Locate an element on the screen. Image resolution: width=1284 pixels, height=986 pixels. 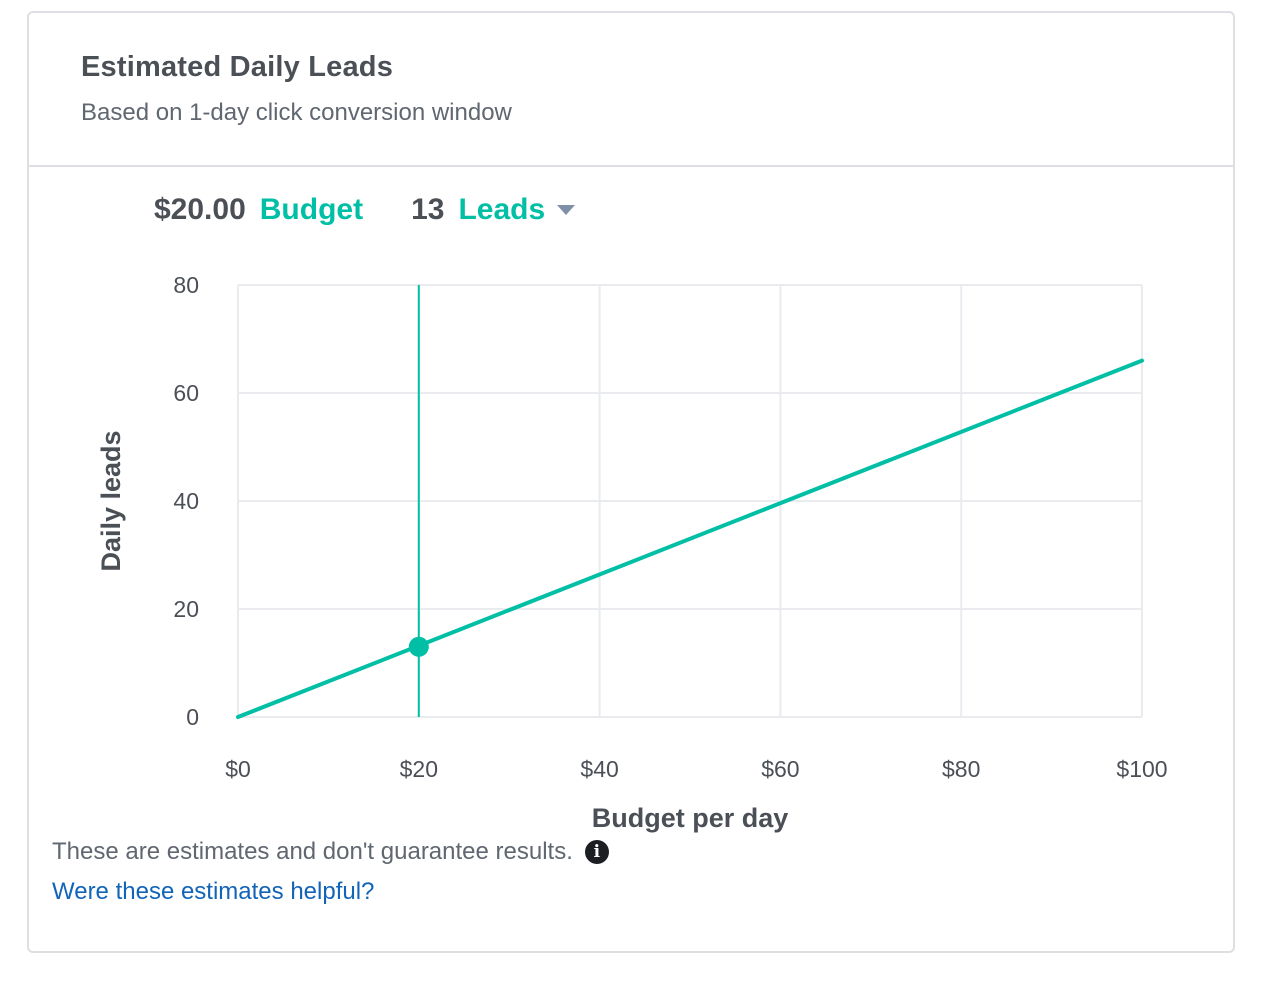
budget-value: $20.00 is located at coordinates (200, 209).